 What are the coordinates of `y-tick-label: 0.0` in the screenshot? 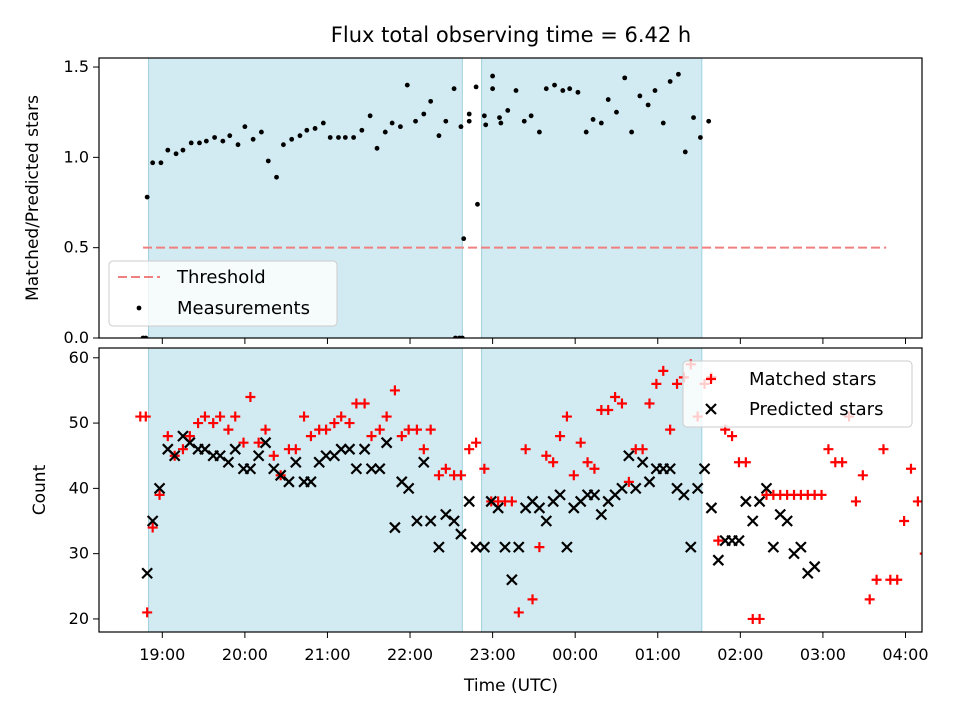 It's located at (76, 337).